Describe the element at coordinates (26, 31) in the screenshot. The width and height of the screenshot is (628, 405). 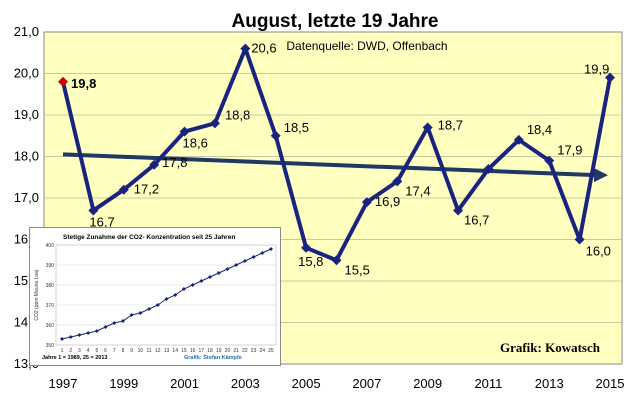
I see `y-tick-label: 21,0` at that location.